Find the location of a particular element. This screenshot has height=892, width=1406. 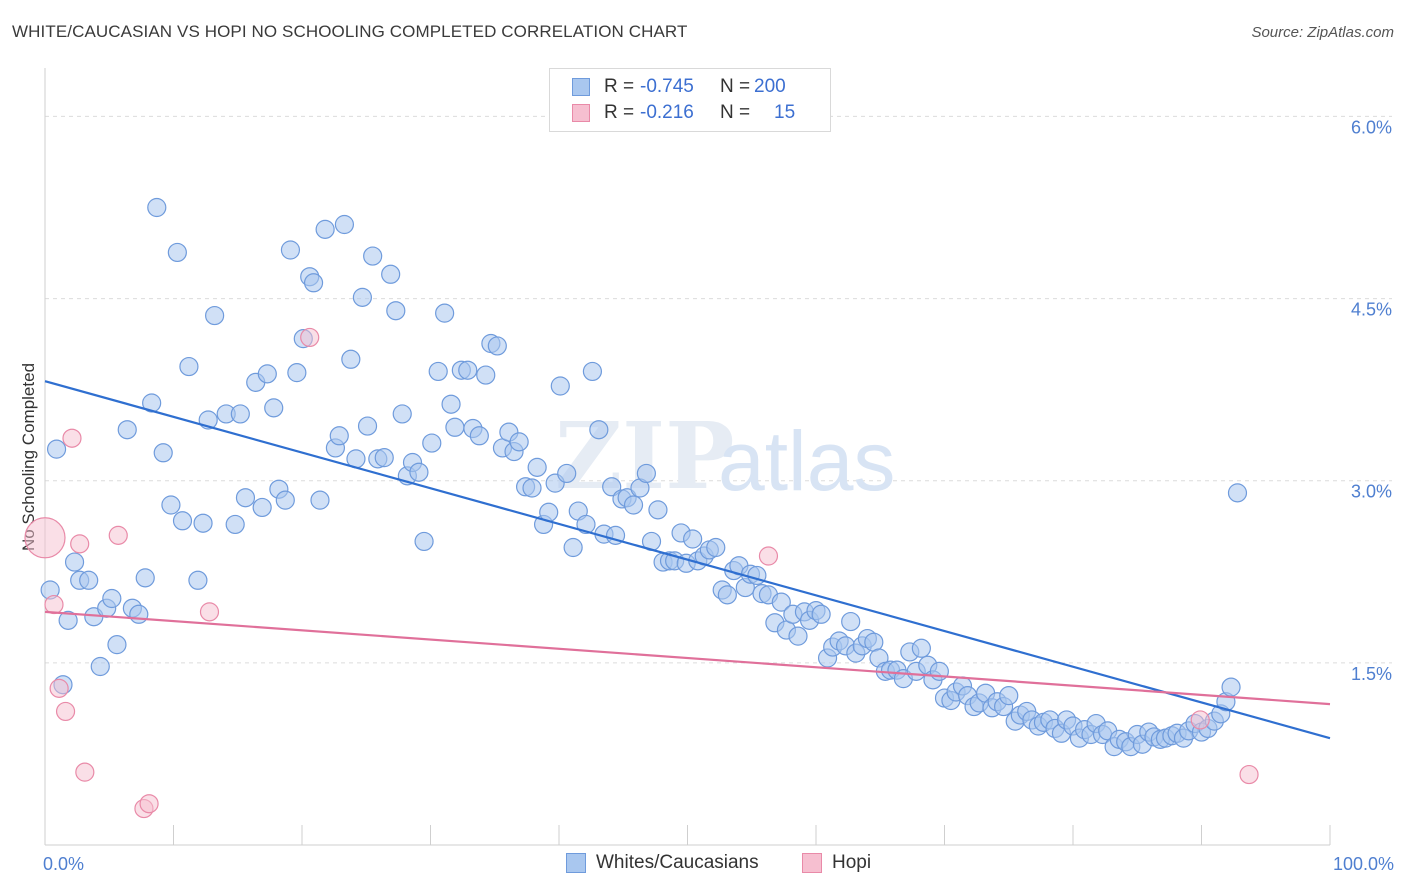

bottom-legend-hopi: Hopi is located at coordinates (836, 863).